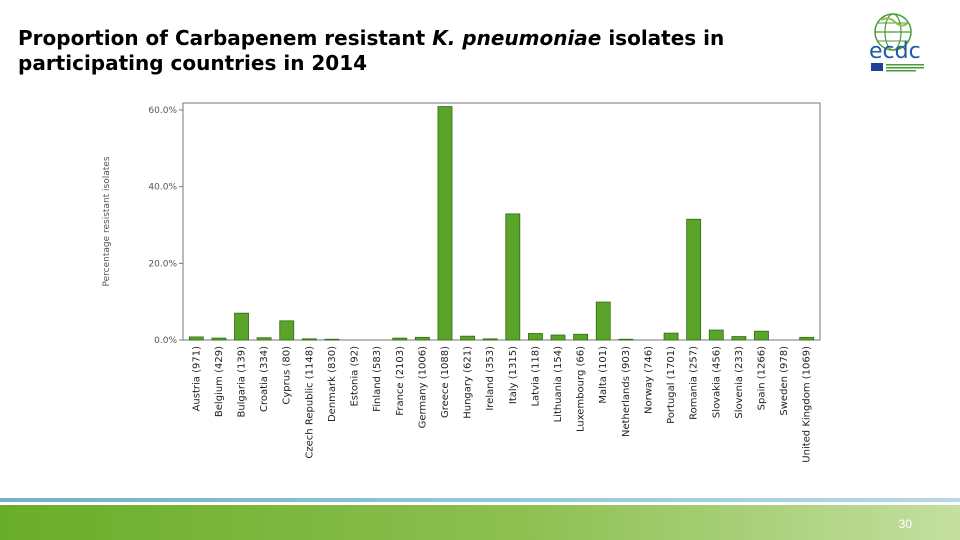 This screenshot has height=540, width=960. I want to click on x-tick-label: Malta (101), so click(603, 375).